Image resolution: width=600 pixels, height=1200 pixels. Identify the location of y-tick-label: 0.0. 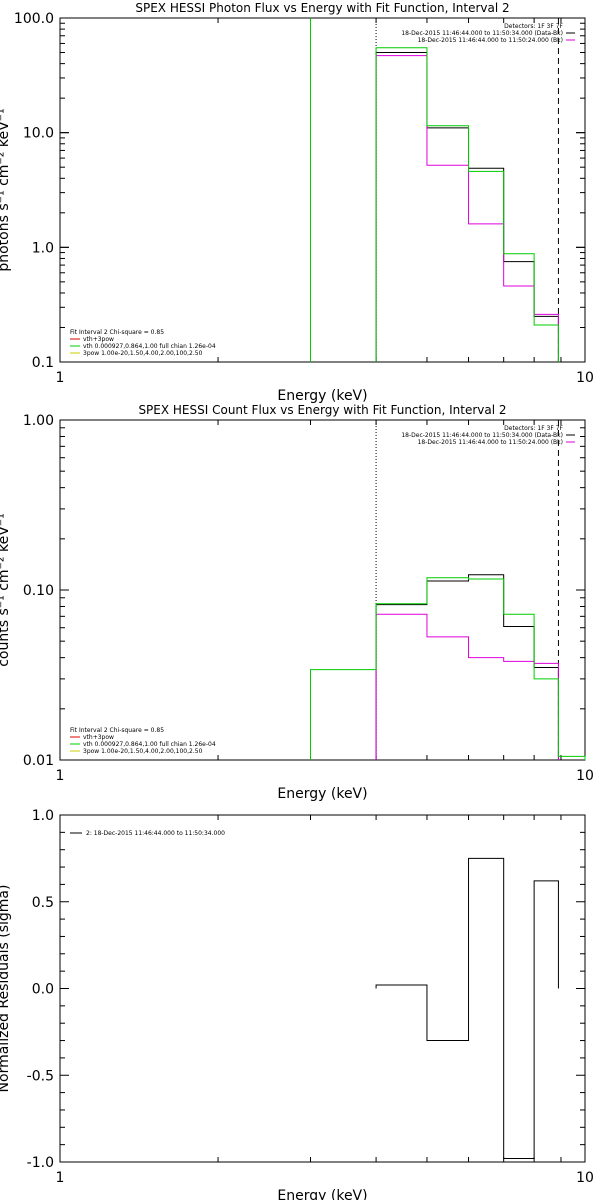
(43, 990).